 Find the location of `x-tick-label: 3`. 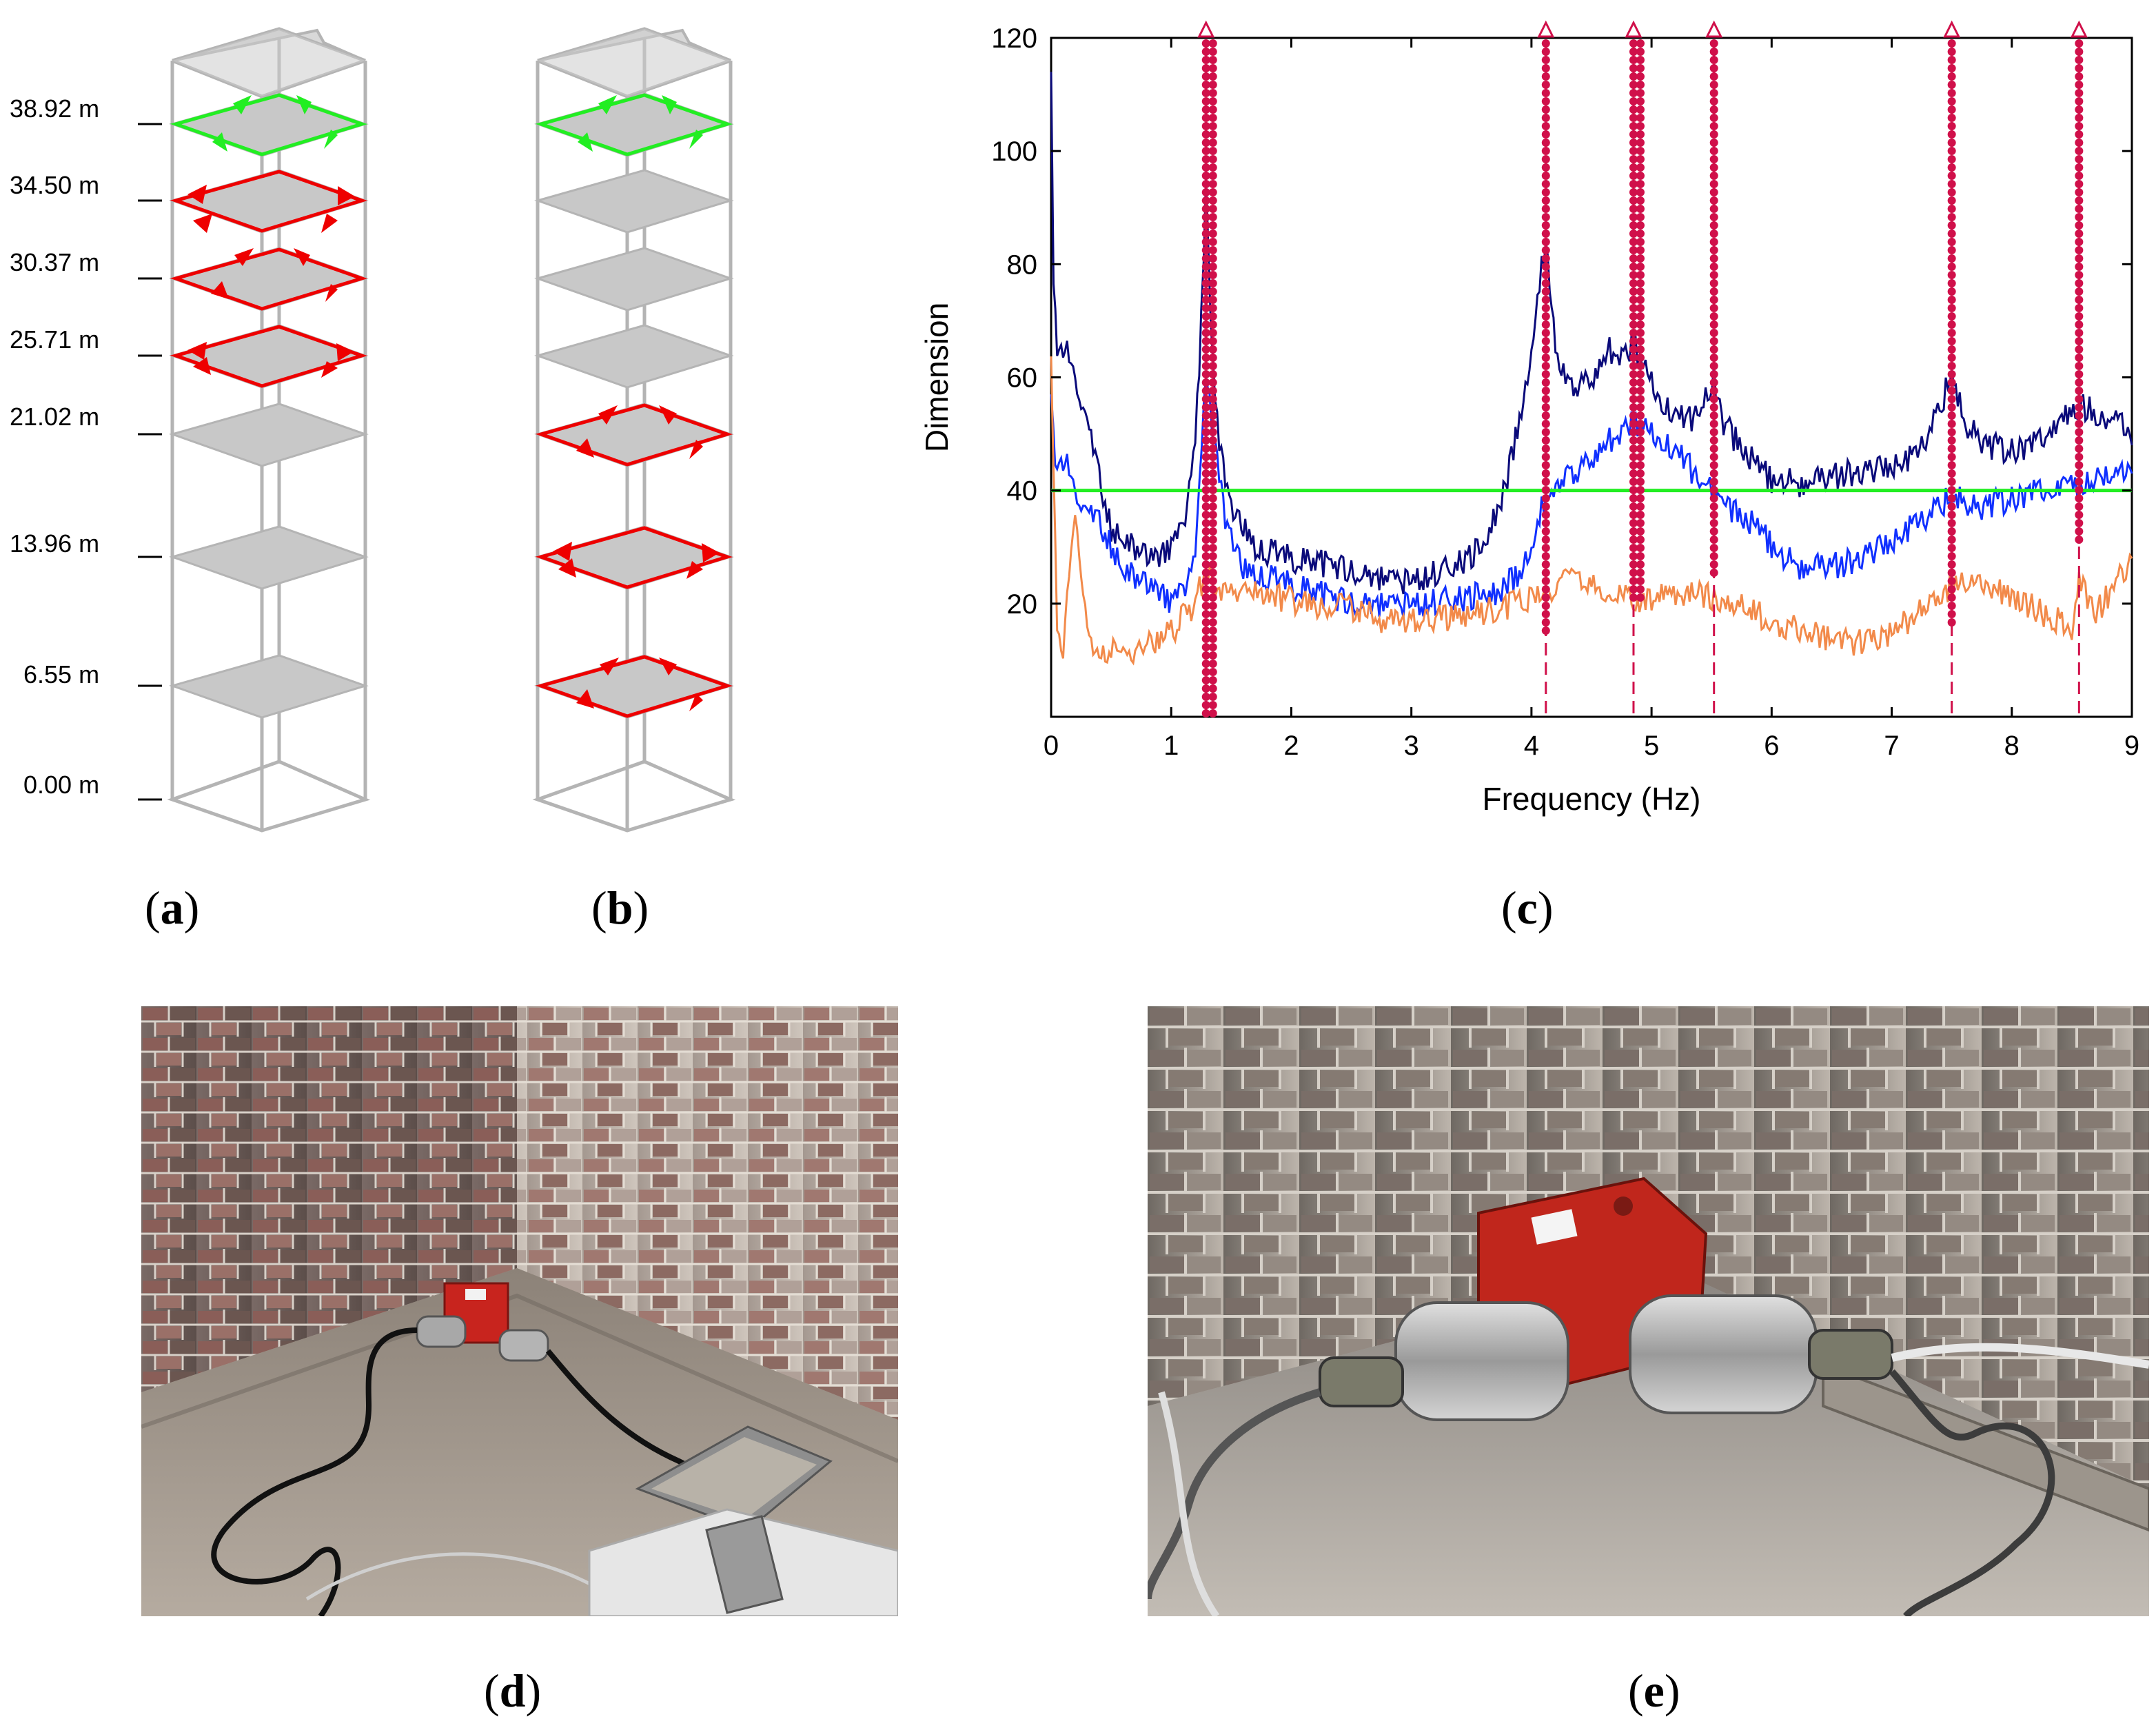

x-tick-label: 3 is located at coordinates (1411, 746).